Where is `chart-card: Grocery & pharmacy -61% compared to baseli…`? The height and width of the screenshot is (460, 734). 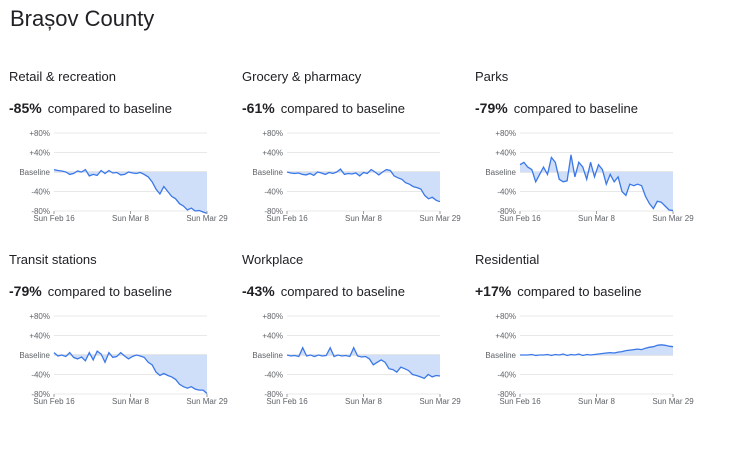
chart-card: Grocery & pharmacy -61% compared to baseli… is located at coordinates (357, 159).